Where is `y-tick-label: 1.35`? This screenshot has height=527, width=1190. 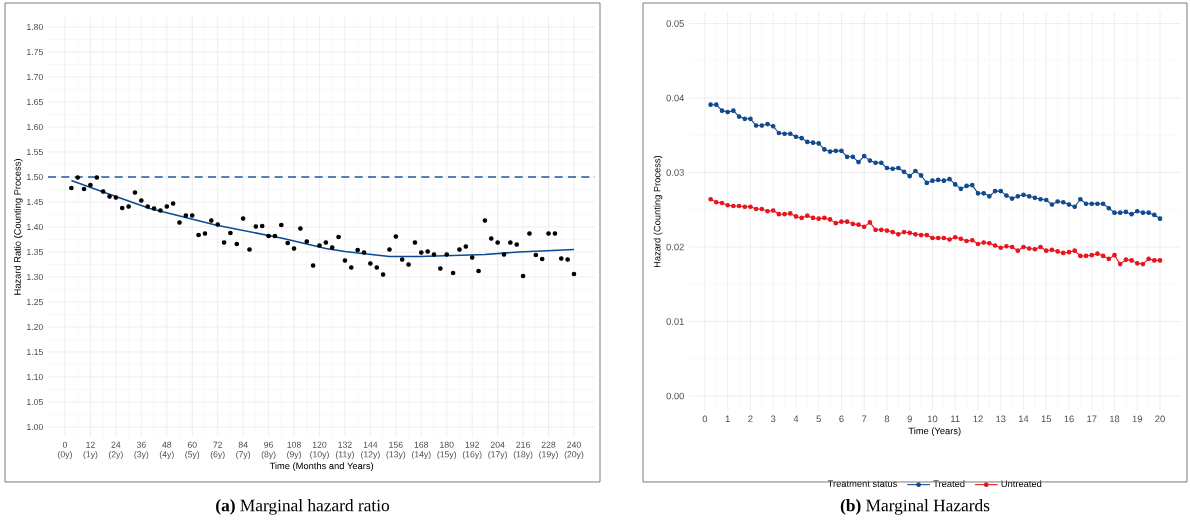
y-tick-label: 1.35 is located at coordinates (35, 252).